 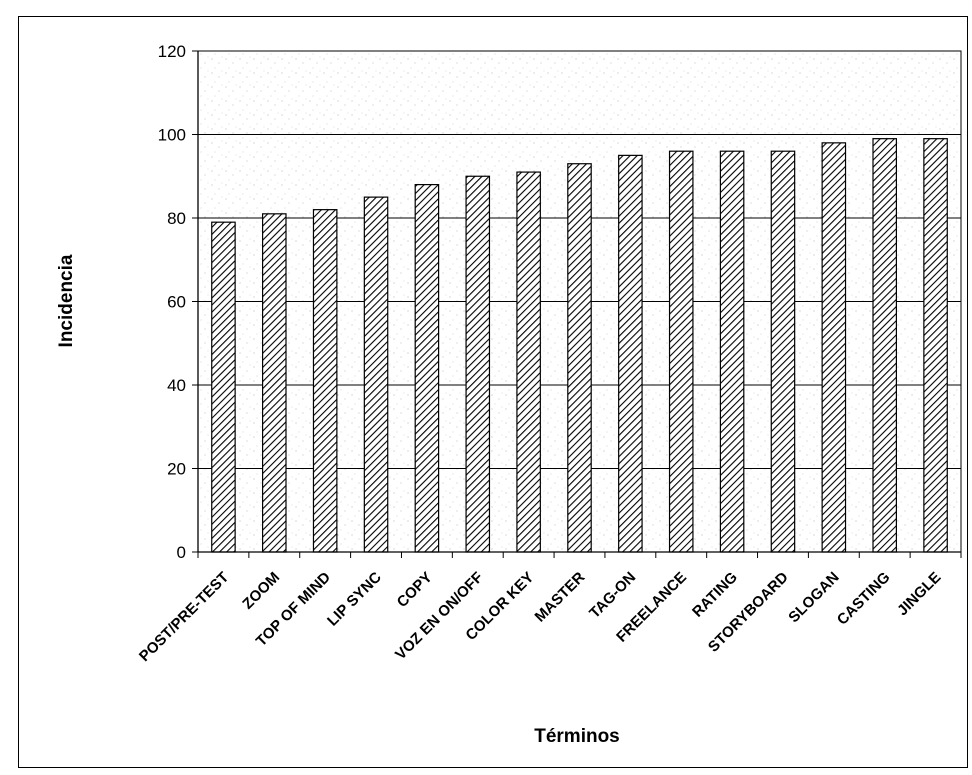 What do you see at coordinates (715, 595) in the screenshot?
I see `x-tick-label: RATING` at bounding box center [715, 595].